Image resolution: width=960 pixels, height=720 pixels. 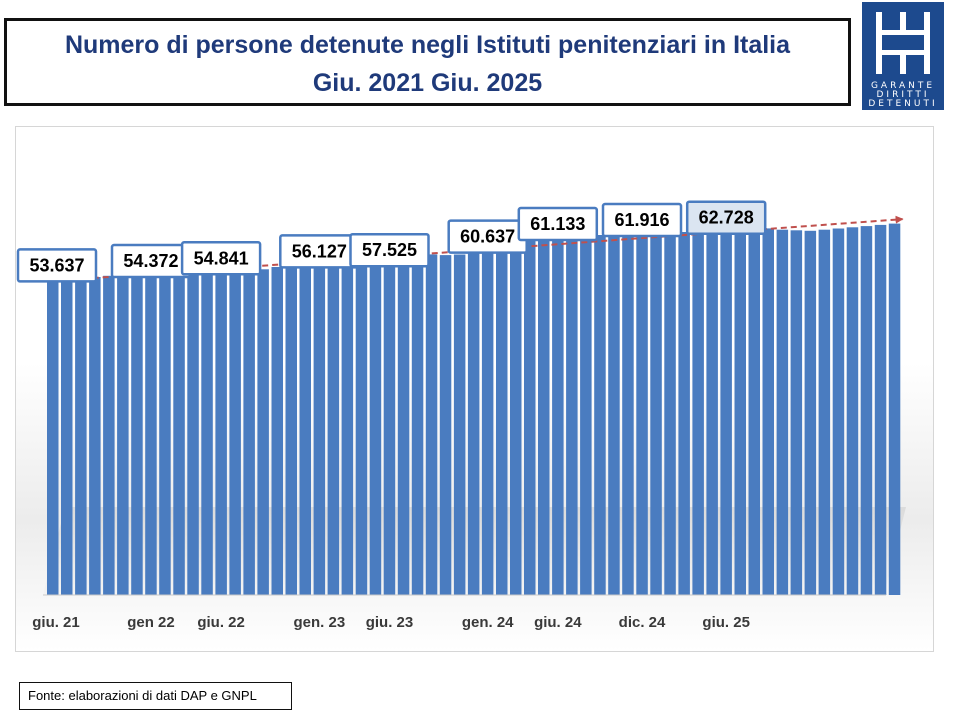 What do you see at coordinates (155, 696) in the screenshot?
I see `source-note: Fonte: elaborazioni di dati DAP e GNPL` at bounding box center [155, 696].